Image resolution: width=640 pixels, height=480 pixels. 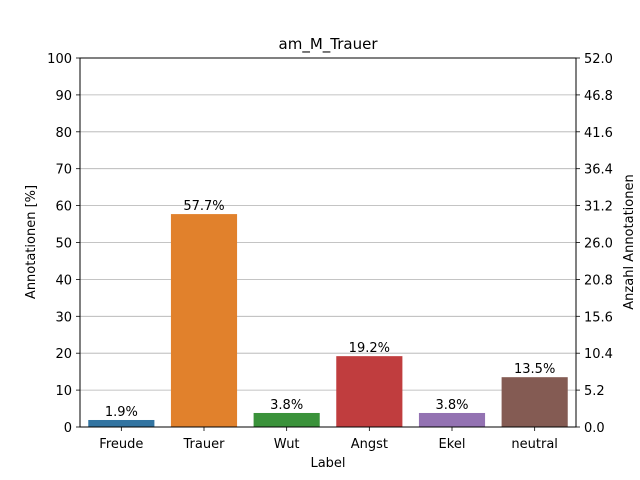 What do you see at coordinates (63, 170) in the screenshot?
I see `y-tick-label: 70` at bounding box center [63, 170].